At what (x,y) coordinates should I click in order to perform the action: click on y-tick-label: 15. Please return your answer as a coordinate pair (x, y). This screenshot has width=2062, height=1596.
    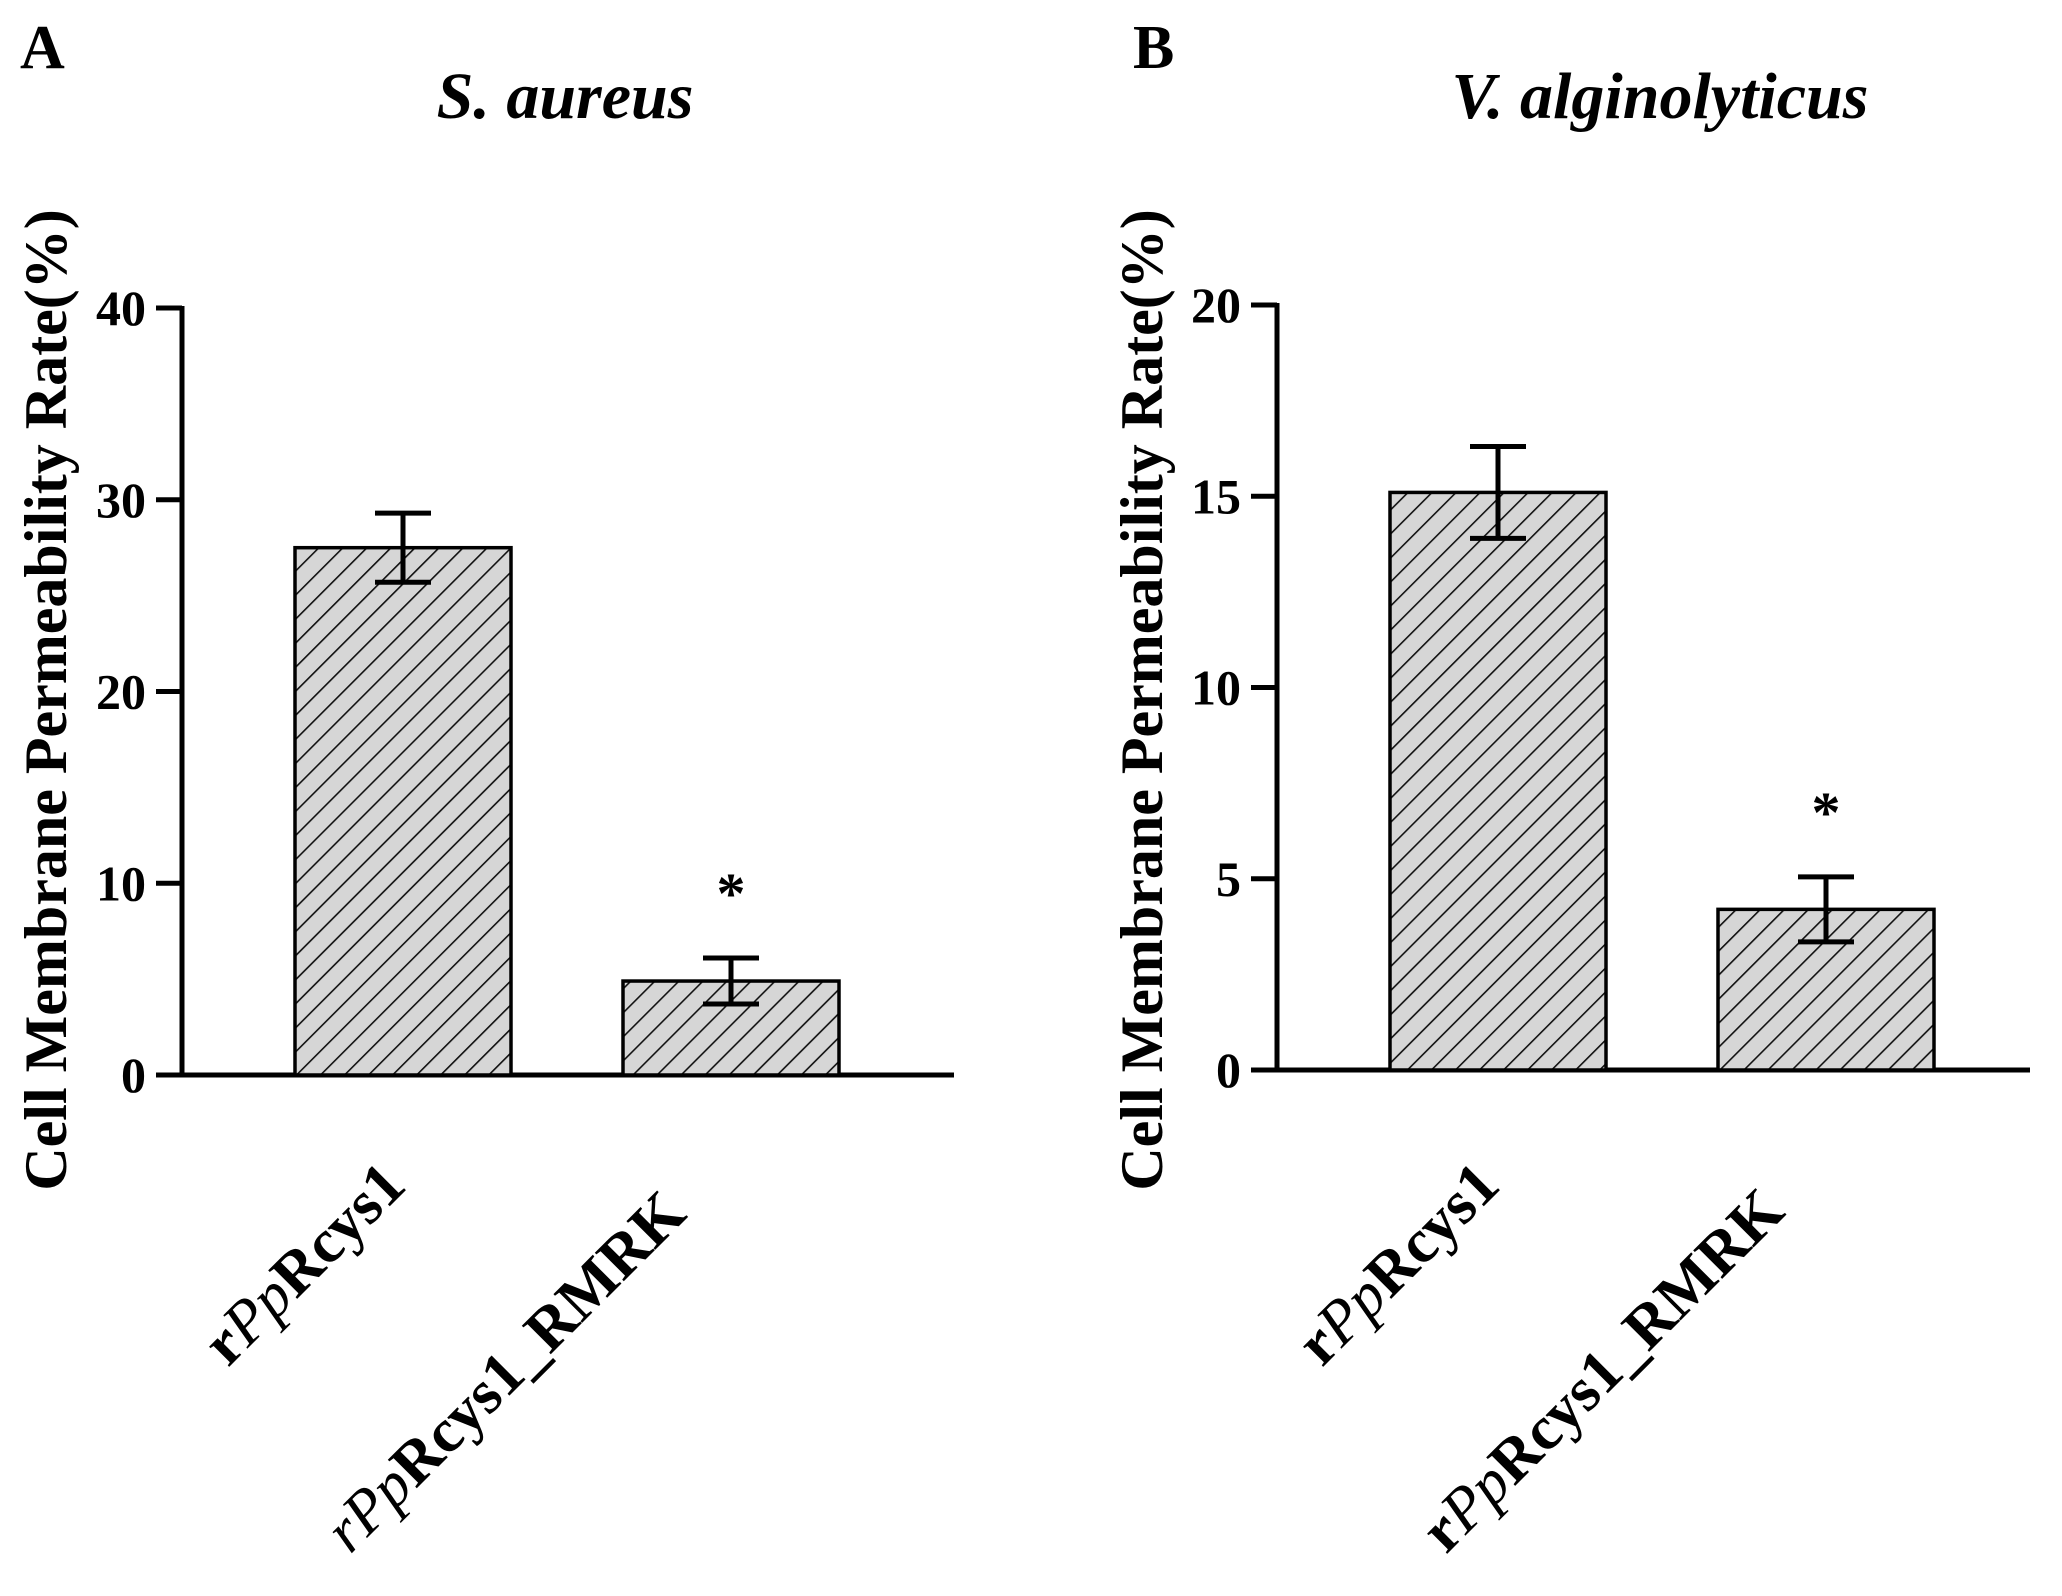
    Looking at the image, I should click on (1216, 496).